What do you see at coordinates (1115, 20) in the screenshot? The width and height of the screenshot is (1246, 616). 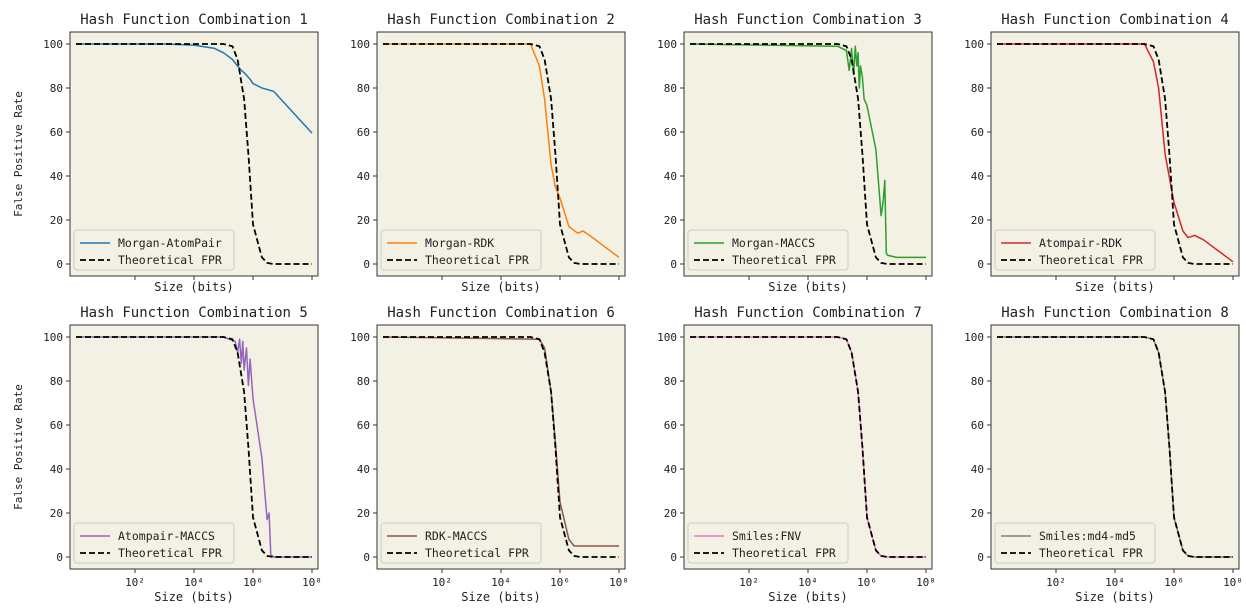 I see `subplot-title: Hash Function Combination 4` at bounding box center [1115, 20].